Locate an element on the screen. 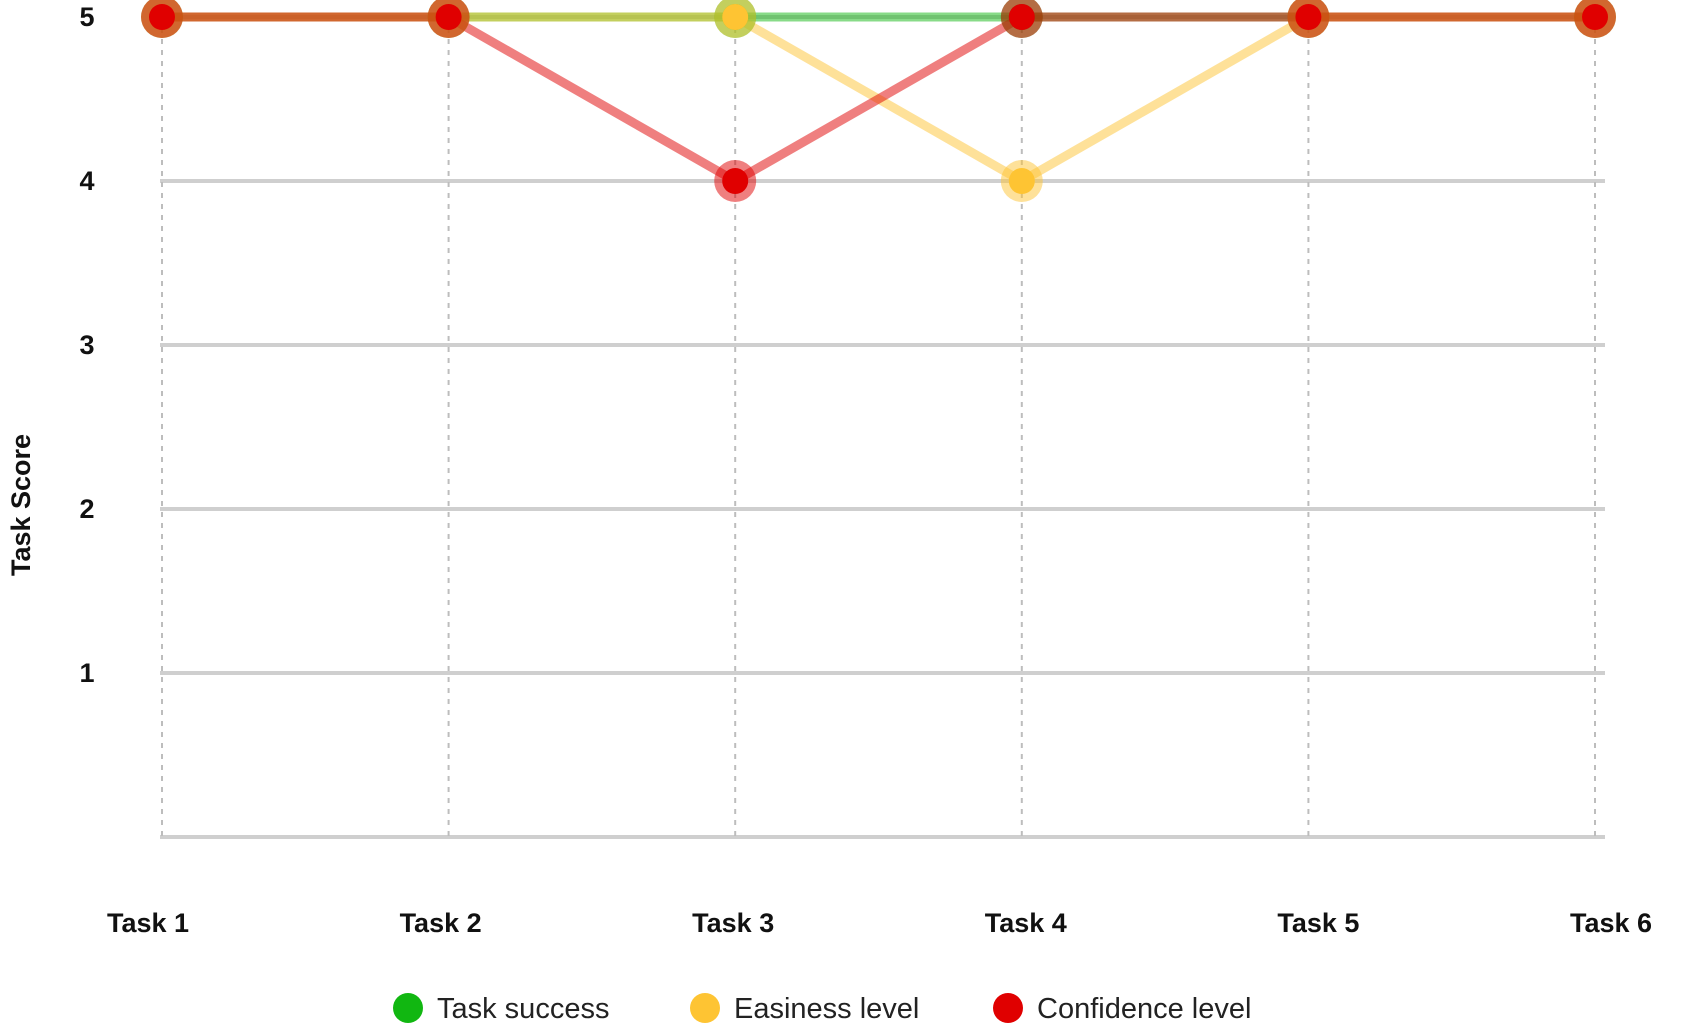 The image size is (1696, 1034). legend-label: Easiness level is located at coordinates (826, 1009).